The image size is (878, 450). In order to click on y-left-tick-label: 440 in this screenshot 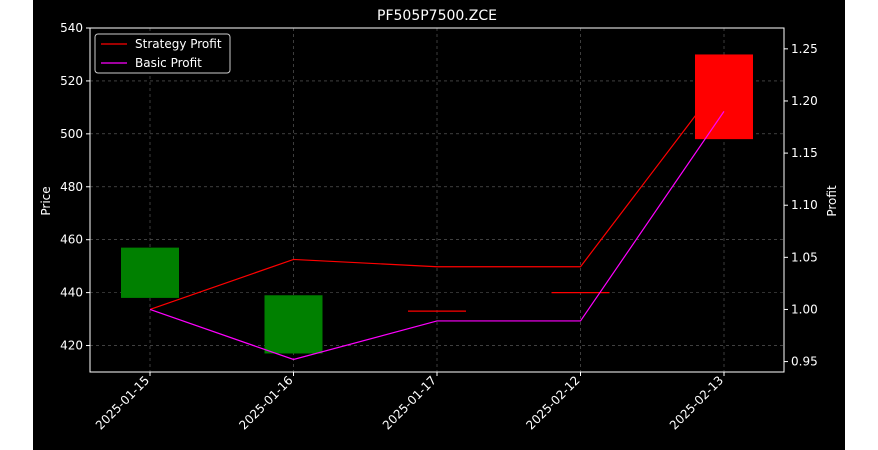, I will do `click(71, 293)`.